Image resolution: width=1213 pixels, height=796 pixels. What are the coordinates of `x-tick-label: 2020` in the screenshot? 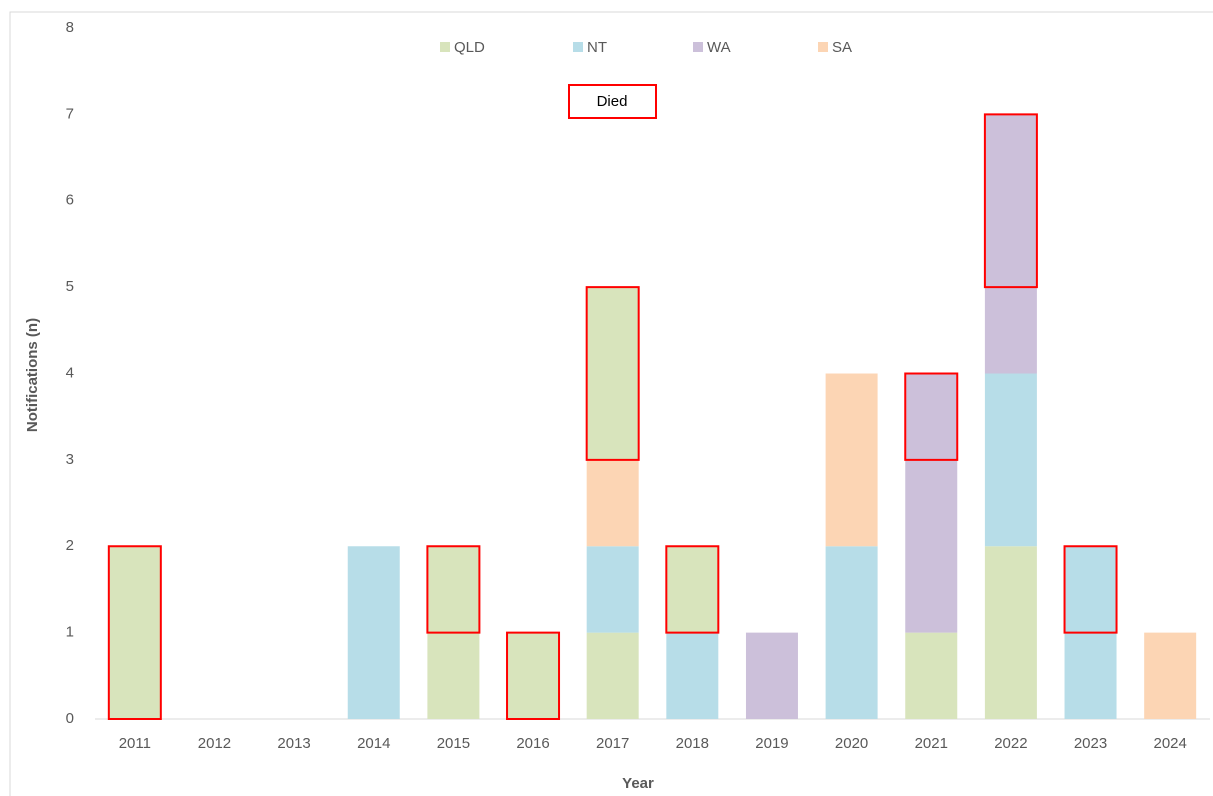 It's located at (851, 743).